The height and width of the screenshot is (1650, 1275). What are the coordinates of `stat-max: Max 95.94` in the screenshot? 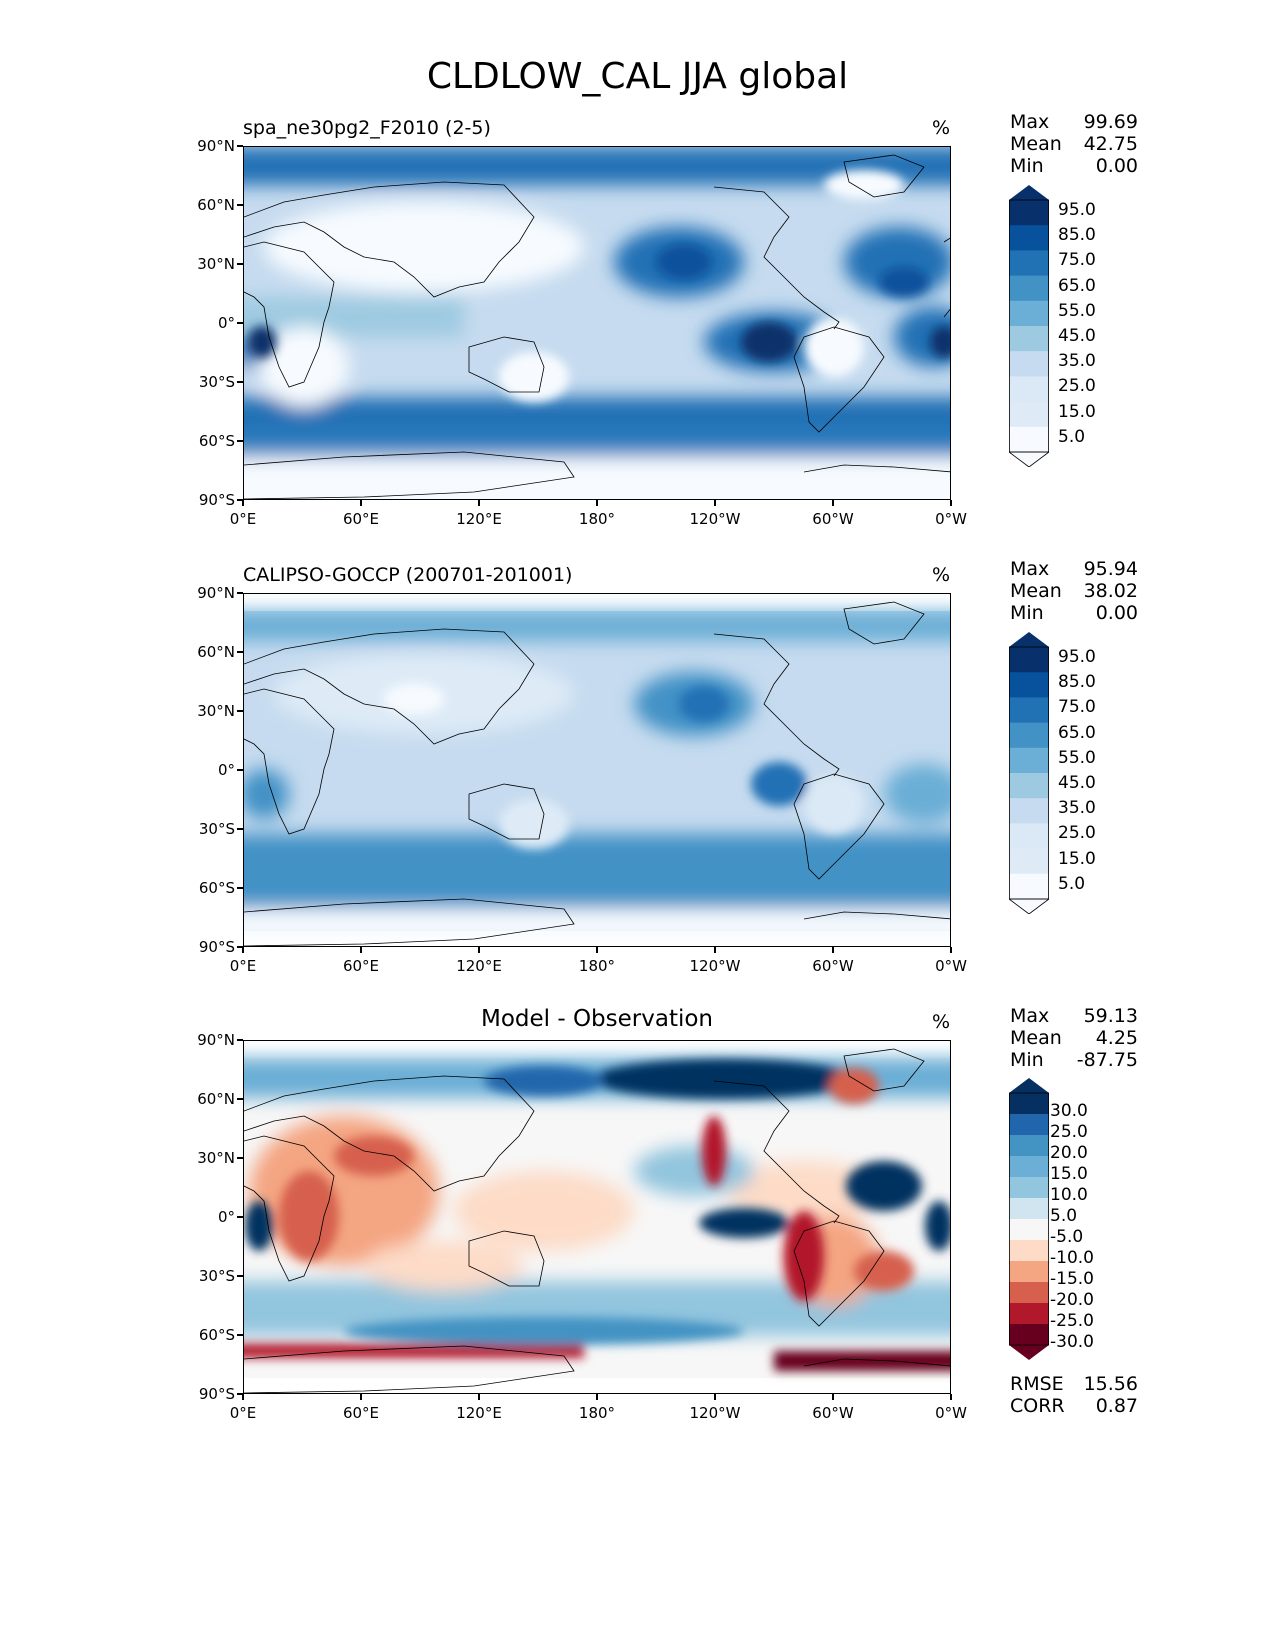 It's located at (1074, 569).